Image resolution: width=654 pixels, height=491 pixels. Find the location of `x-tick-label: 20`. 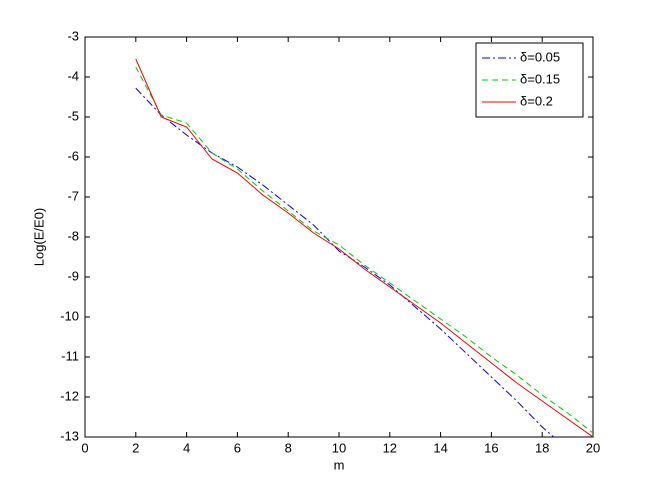

x-tick-label: 20 is located at coordinates (593, 447).